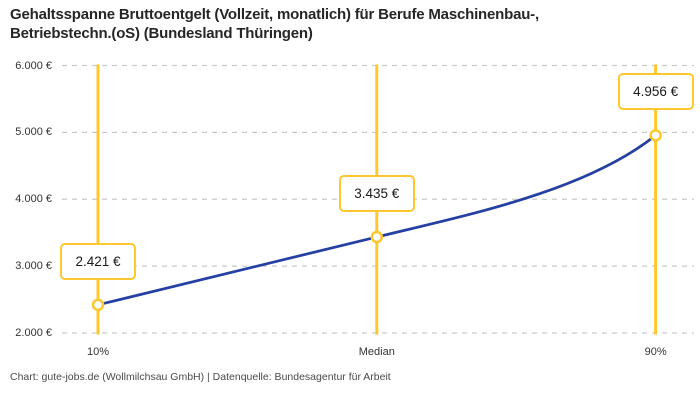 Image resolution: width=700 pixels, height=400 pixels. What do you see at coordinates (33, 199) in the screenshot?
I see `y-axis-tick-label: 4.000 €` at bounding box center [33, 199].